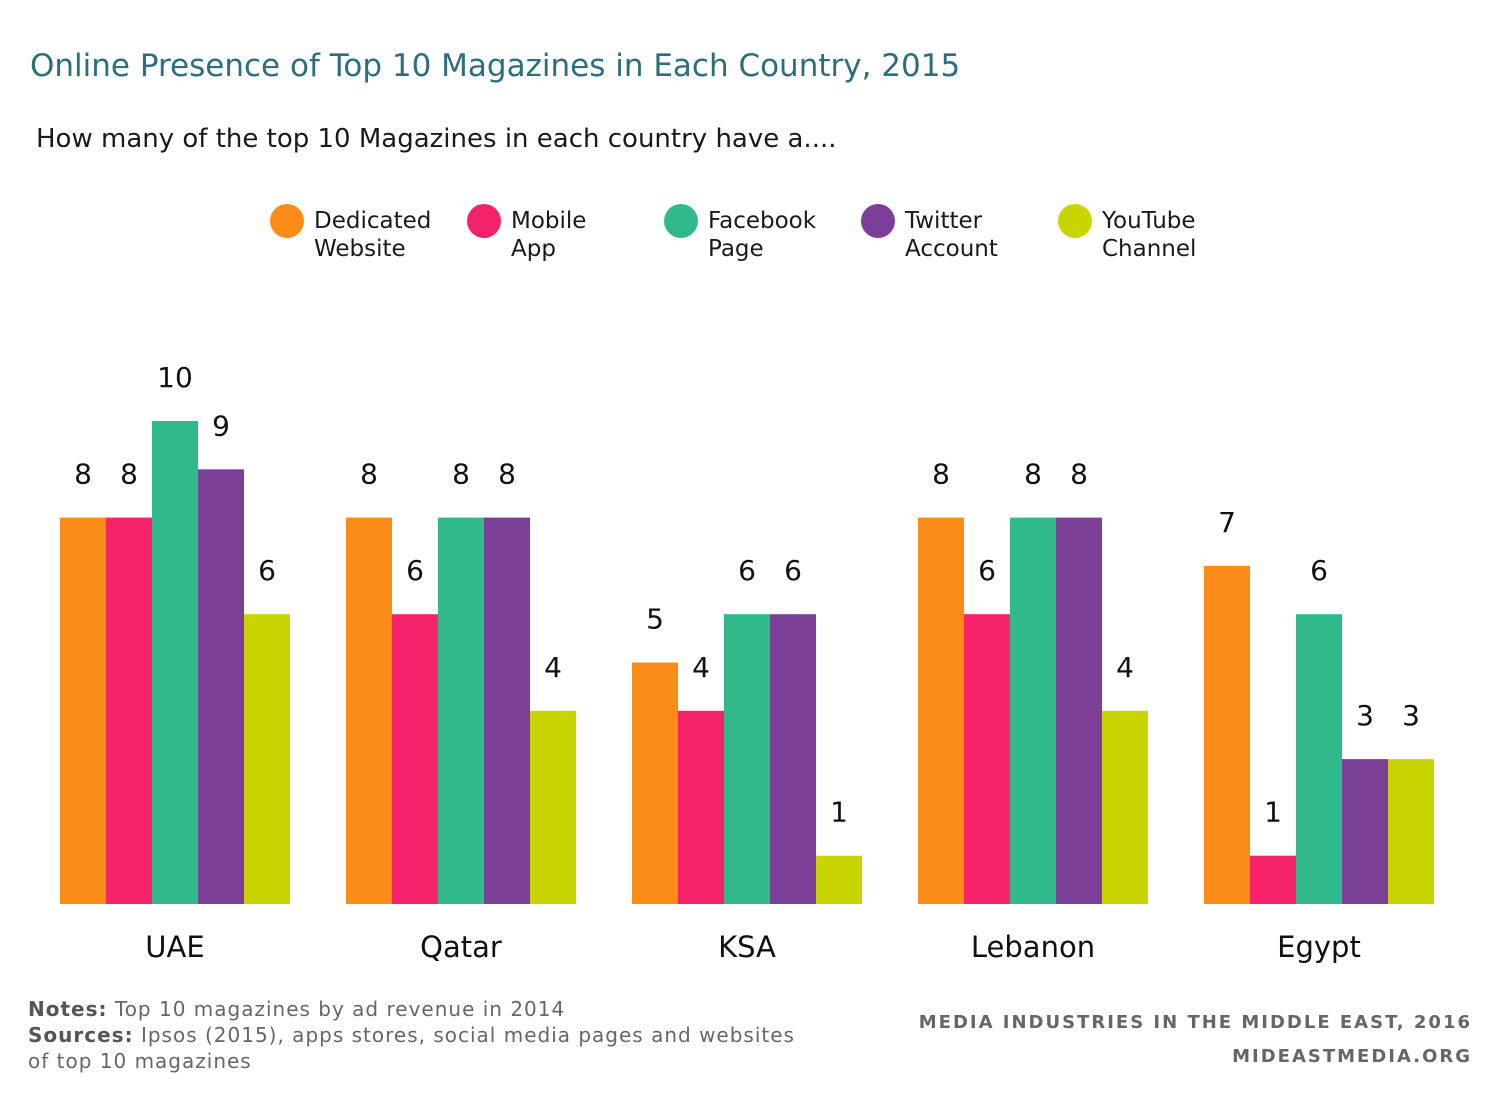 The width and height of the screenshot is (1500, 1100). I want to click on sources-label: Sources:, so click(81, 1035).